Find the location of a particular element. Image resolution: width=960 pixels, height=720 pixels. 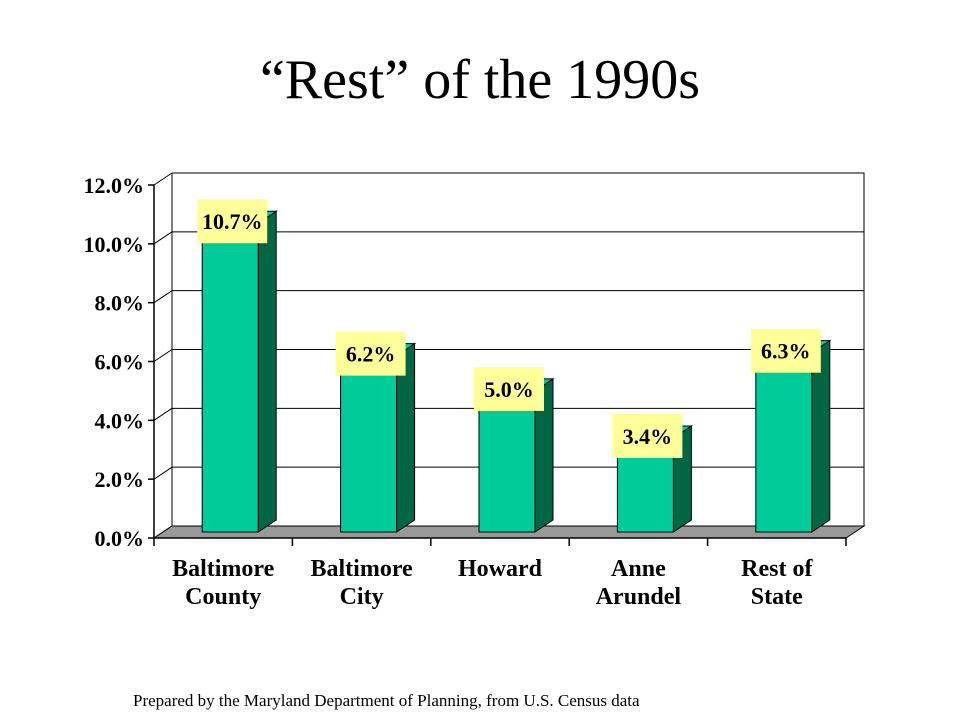

data-label: 6.3% is located at coordinates (785, 350).